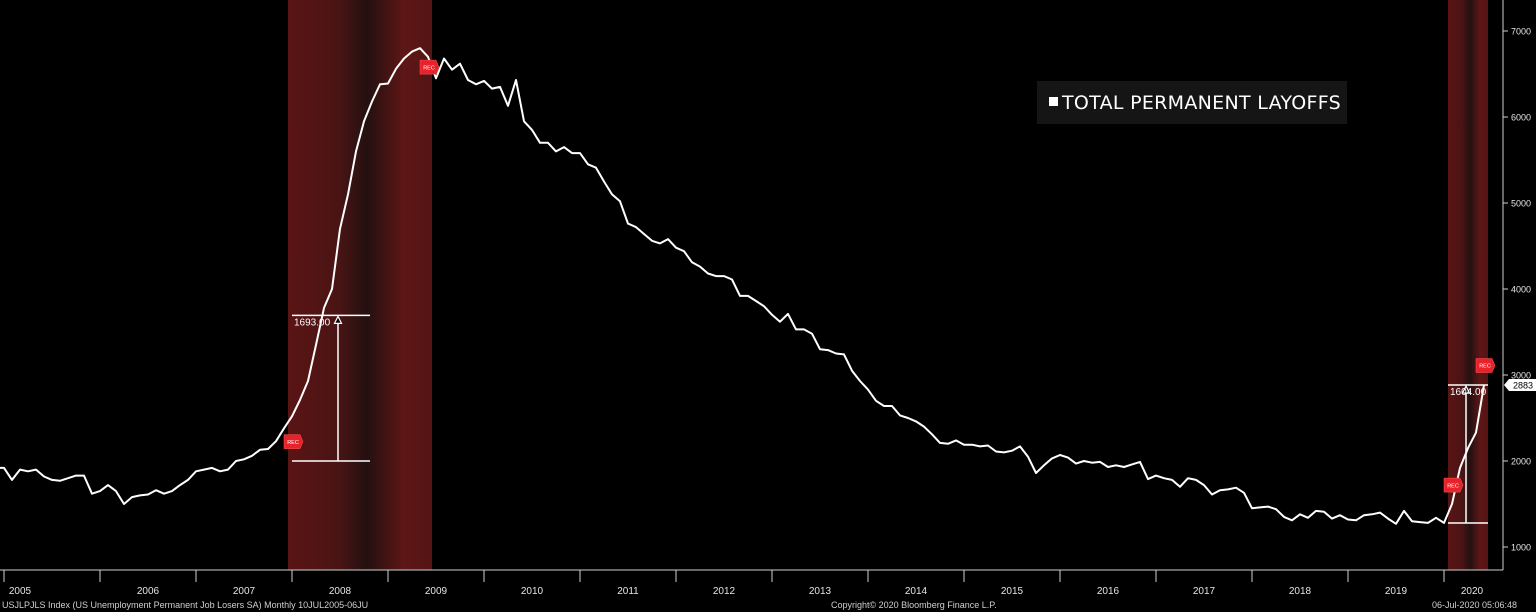 This screenshot has height=612, width=1536. Describe the element at coordinates (1521, 376) in the screenshot. I see `y-tick-label: 3000` at that location.